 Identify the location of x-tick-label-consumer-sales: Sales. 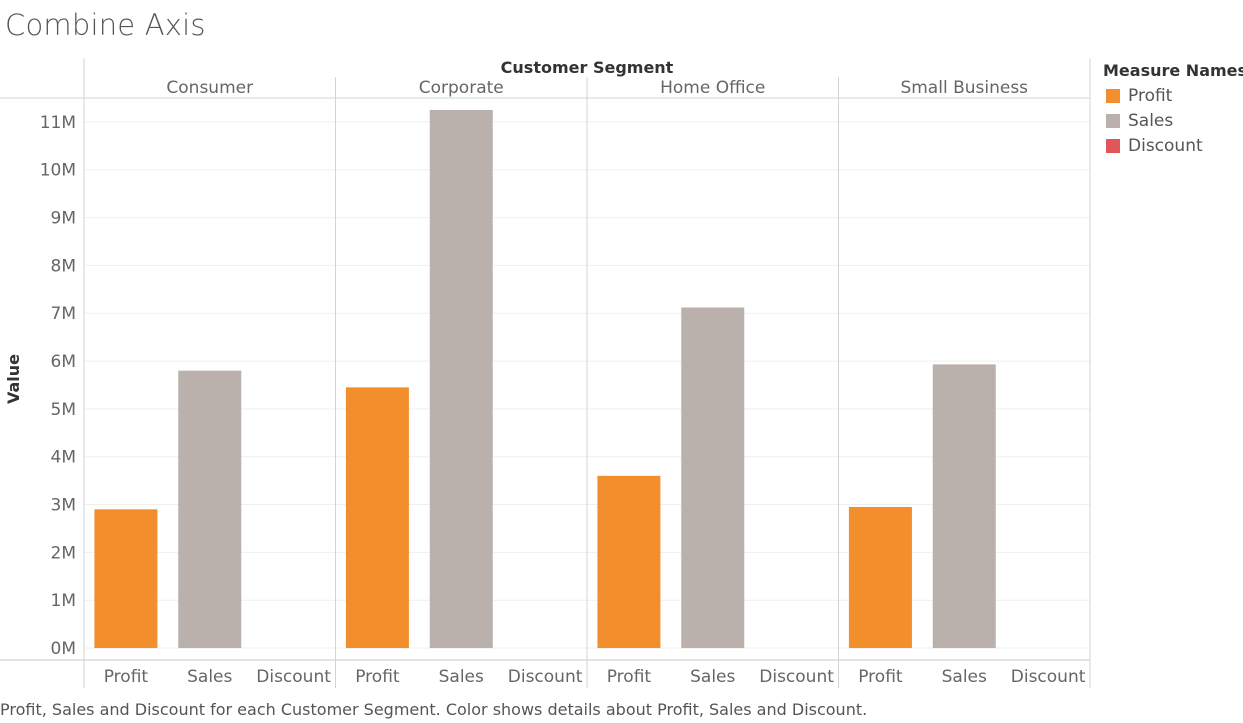
(209, 677).